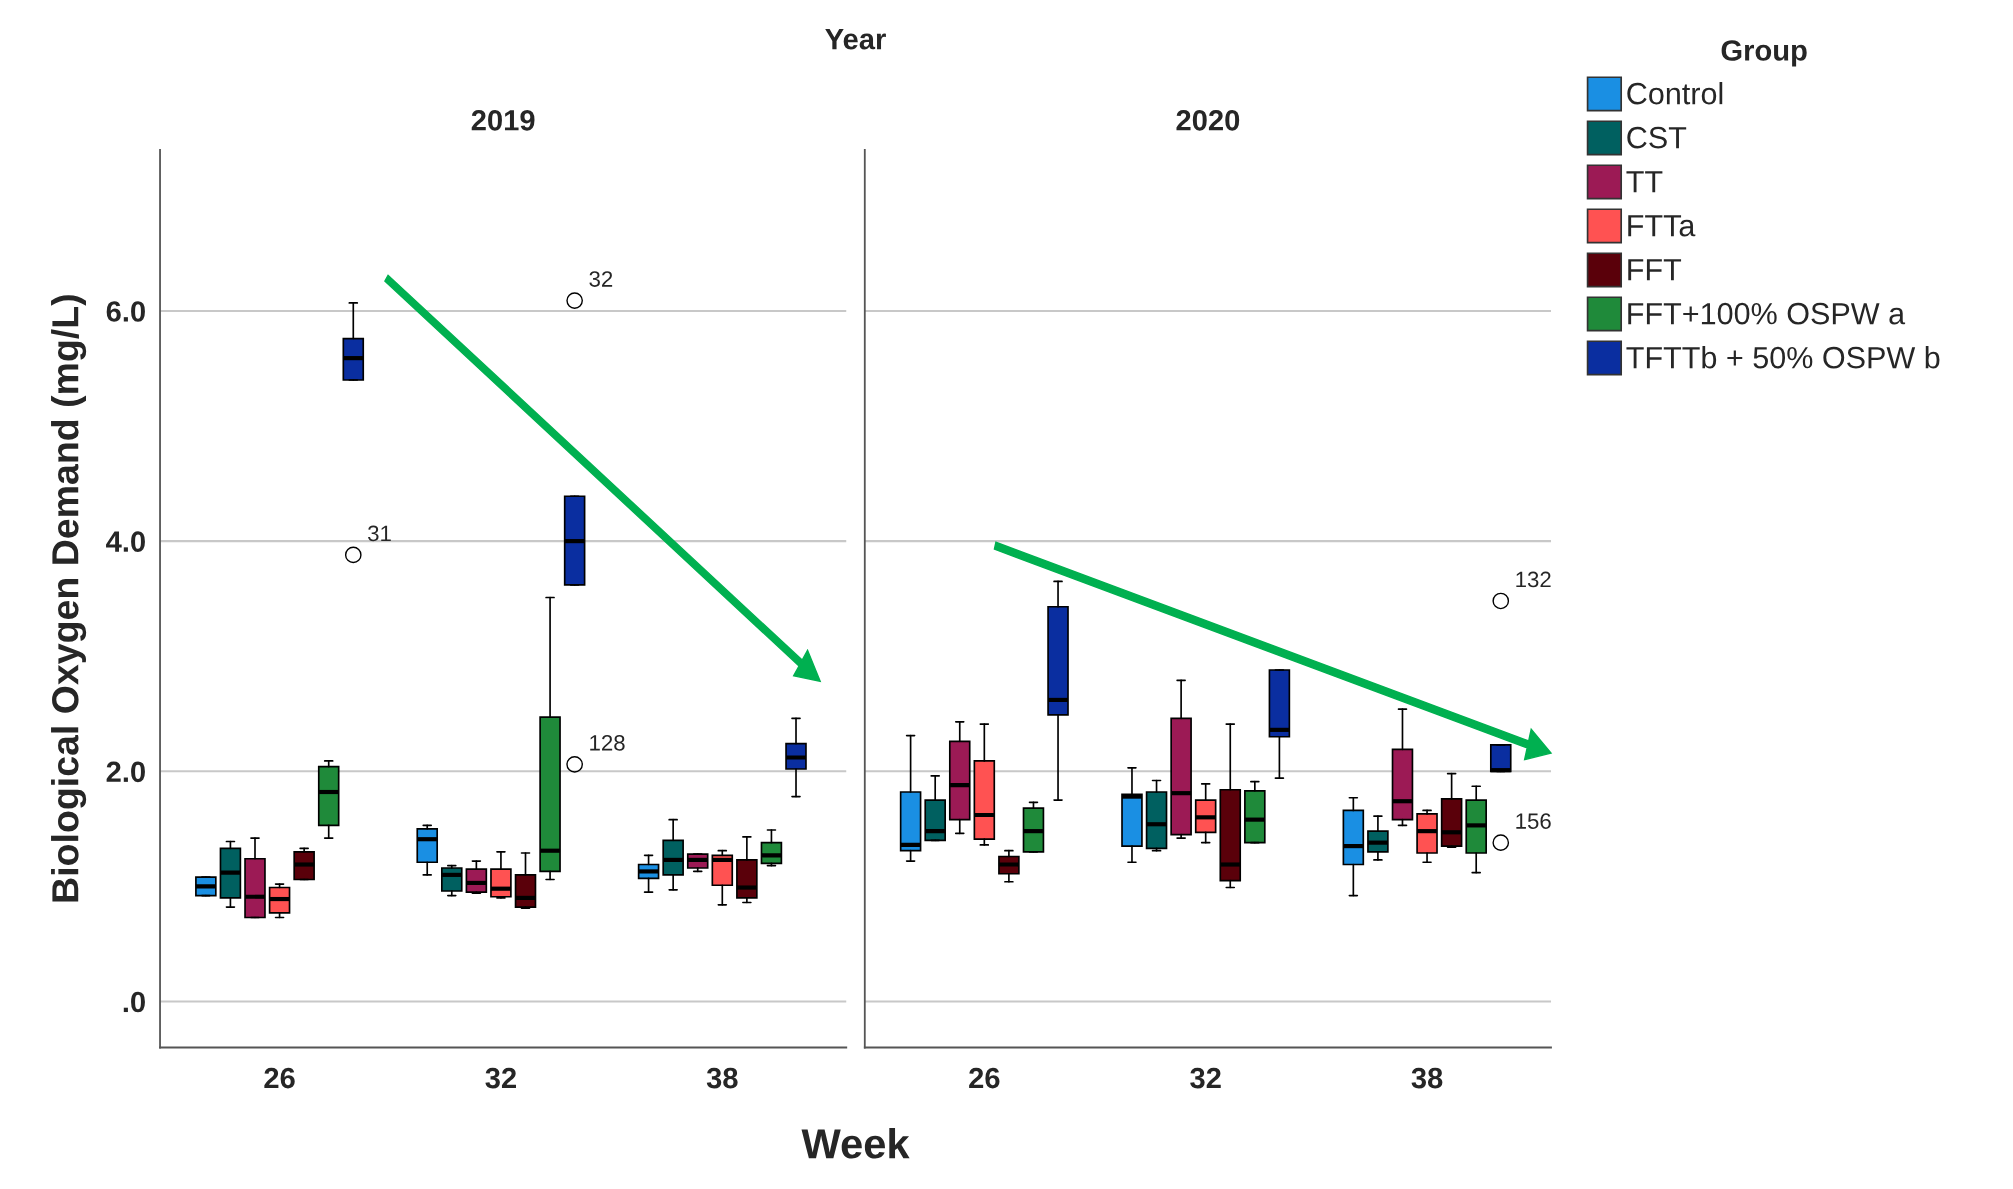 This screenshot has width=2013, height=1189. Describe the element at coordinates (1657, 137) in the screenshot. I see `legend-label: CST` at that location.